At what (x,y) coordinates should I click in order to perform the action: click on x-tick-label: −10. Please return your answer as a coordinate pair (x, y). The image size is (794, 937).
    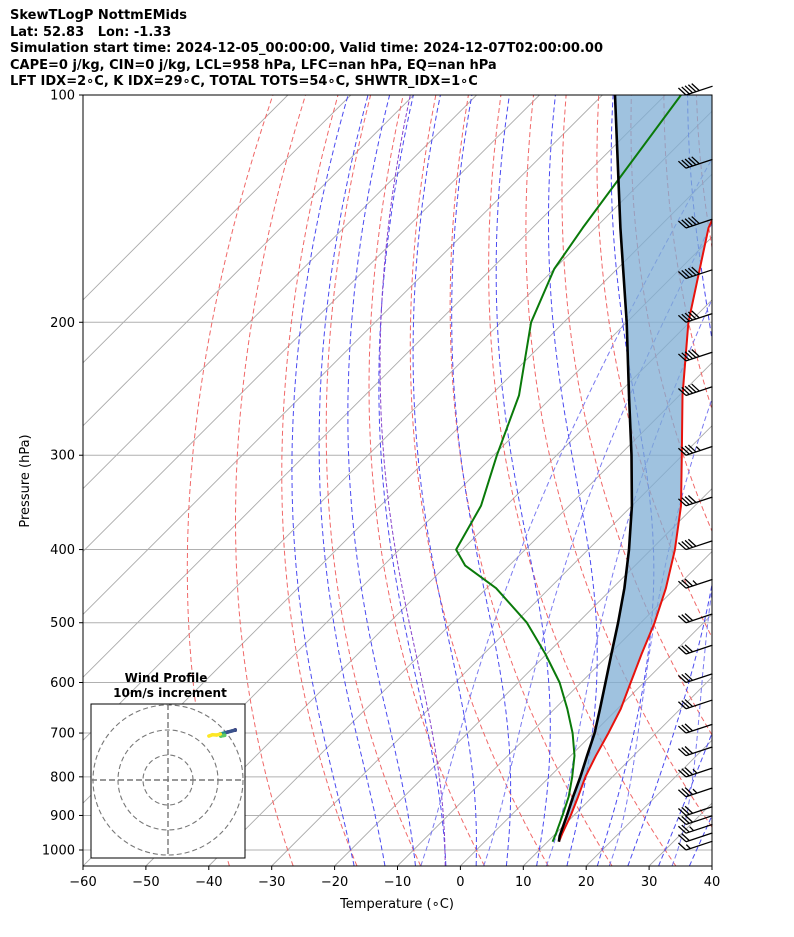
    Looking at the image, I should click on (397, 882).